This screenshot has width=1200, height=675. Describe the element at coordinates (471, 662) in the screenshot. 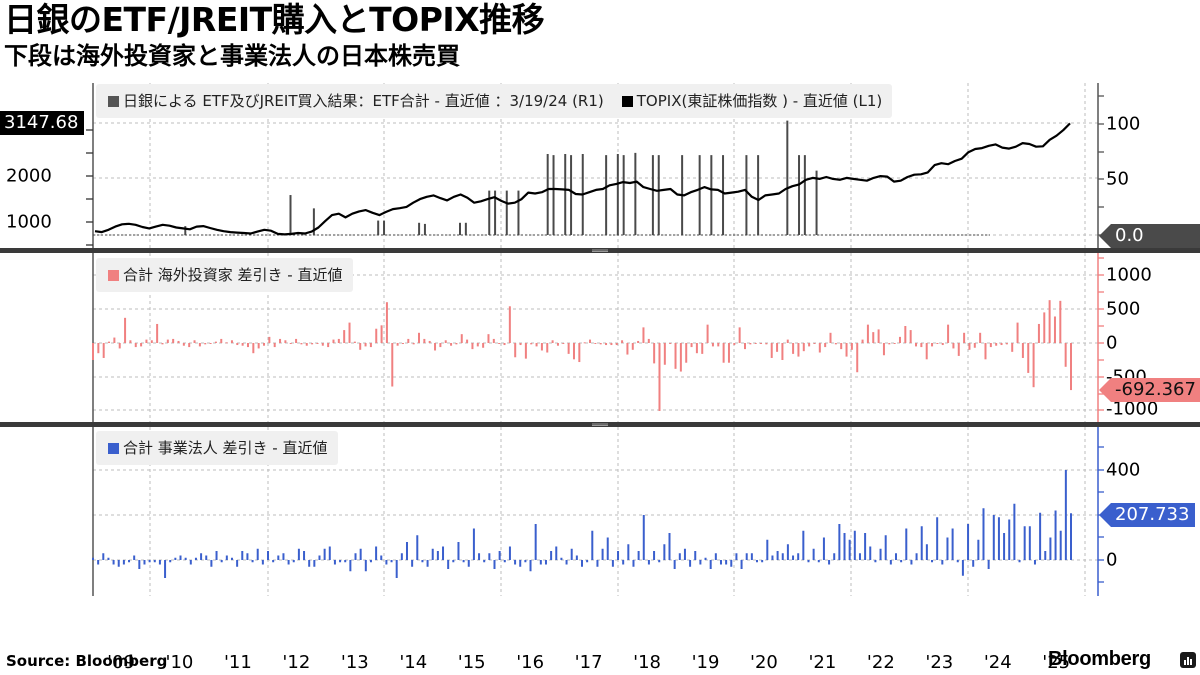

I see `x-axis-label: '15` at that location.